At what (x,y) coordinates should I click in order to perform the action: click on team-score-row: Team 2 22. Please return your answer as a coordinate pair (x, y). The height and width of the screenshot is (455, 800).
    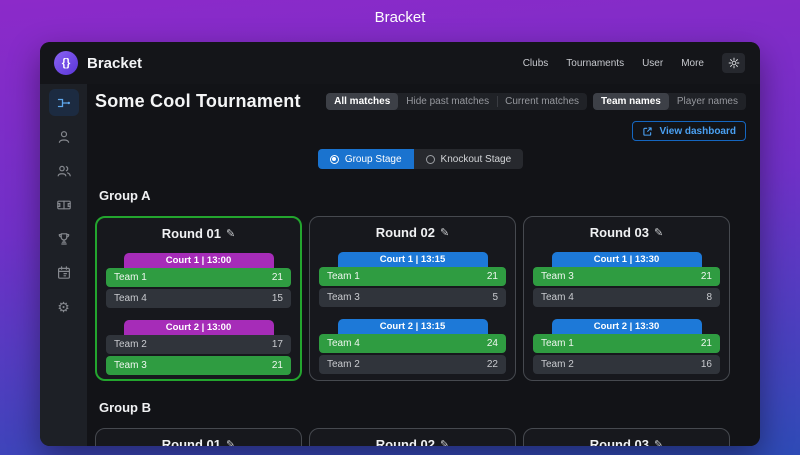
    Looking at the image, I should click on (412, 364).